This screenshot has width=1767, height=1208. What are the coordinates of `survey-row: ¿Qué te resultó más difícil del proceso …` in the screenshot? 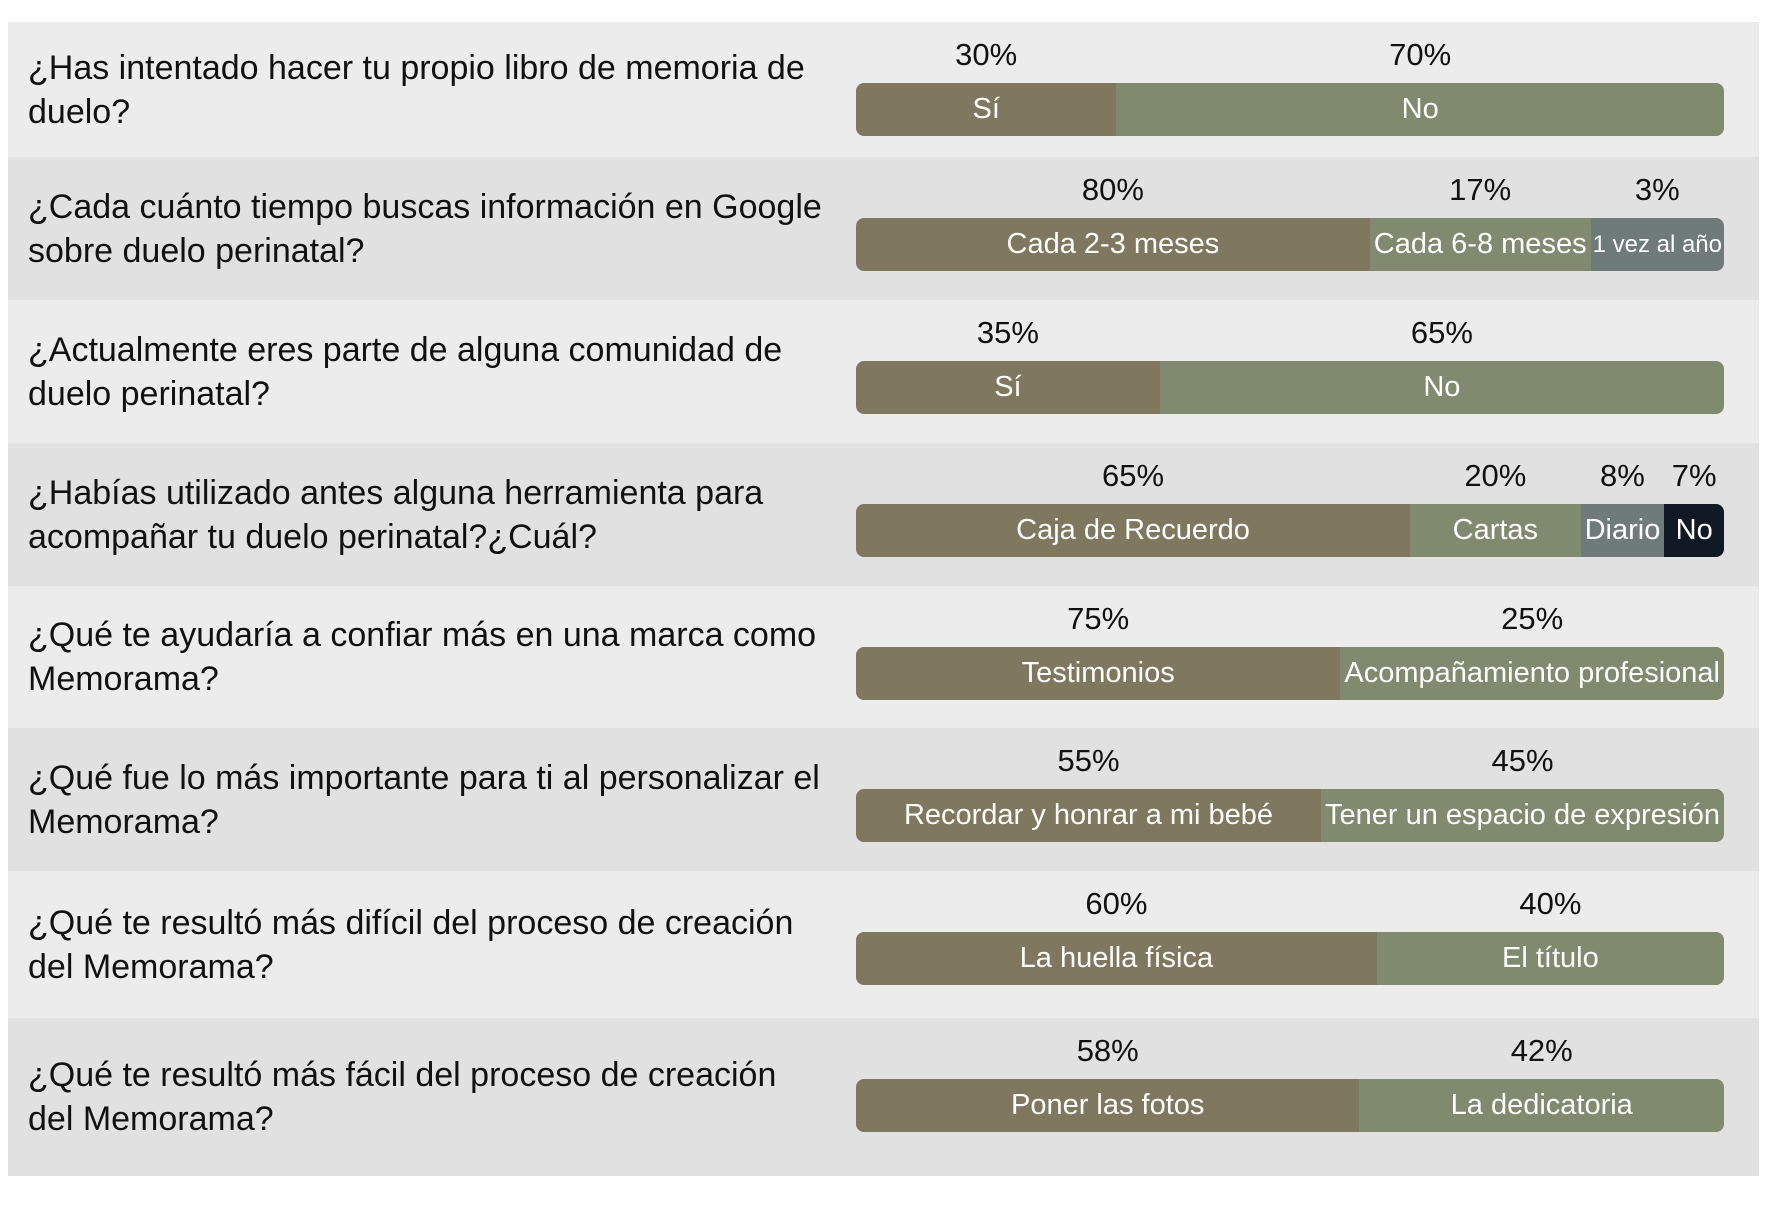 It's located at (883, 944).